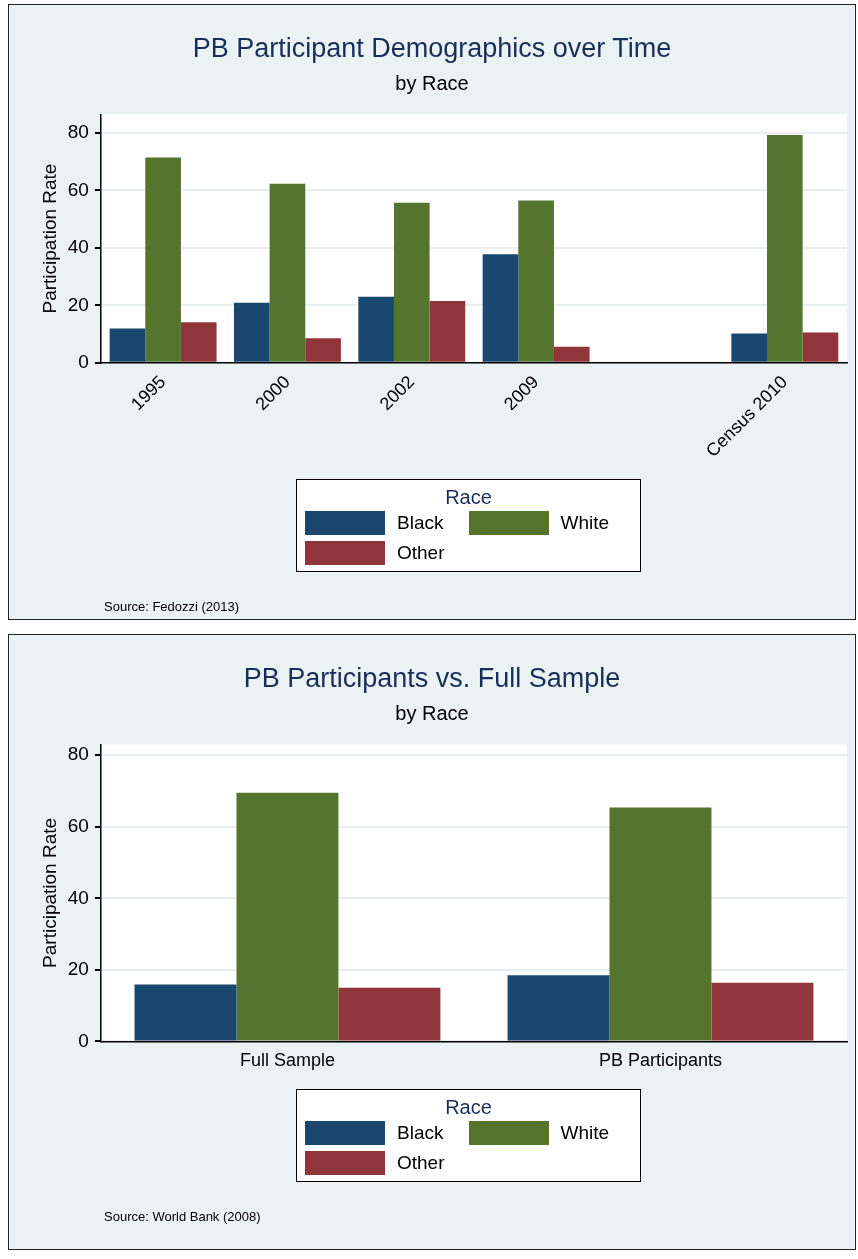  I want to click on source-note: Source: Fedozzi (2013), so click(172, 606).